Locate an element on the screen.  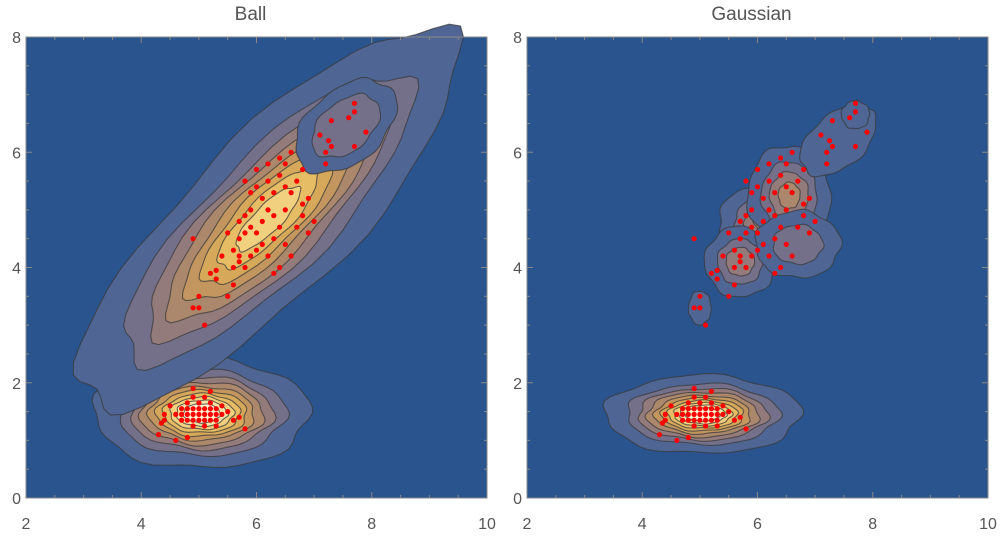
x-tick-label: 4 is located at coordinates (642, 524).